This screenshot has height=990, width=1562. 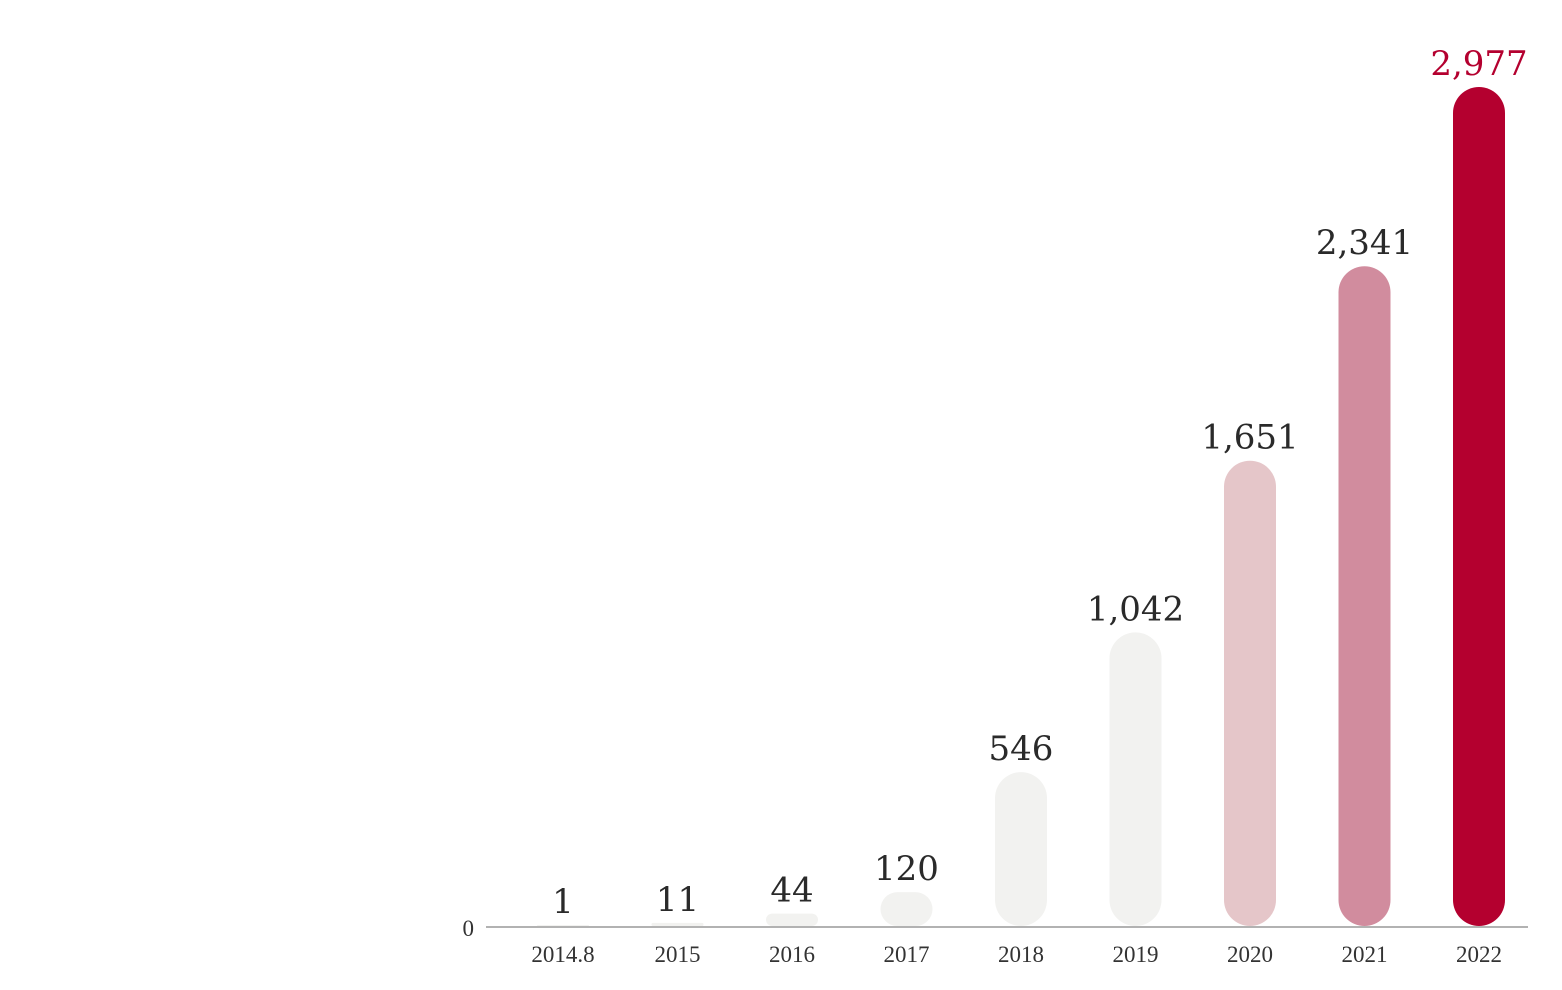 What do you see at coordinates (792, 919) in the screenshot?
I see `bar-2016` at bounding box center [792, 919].